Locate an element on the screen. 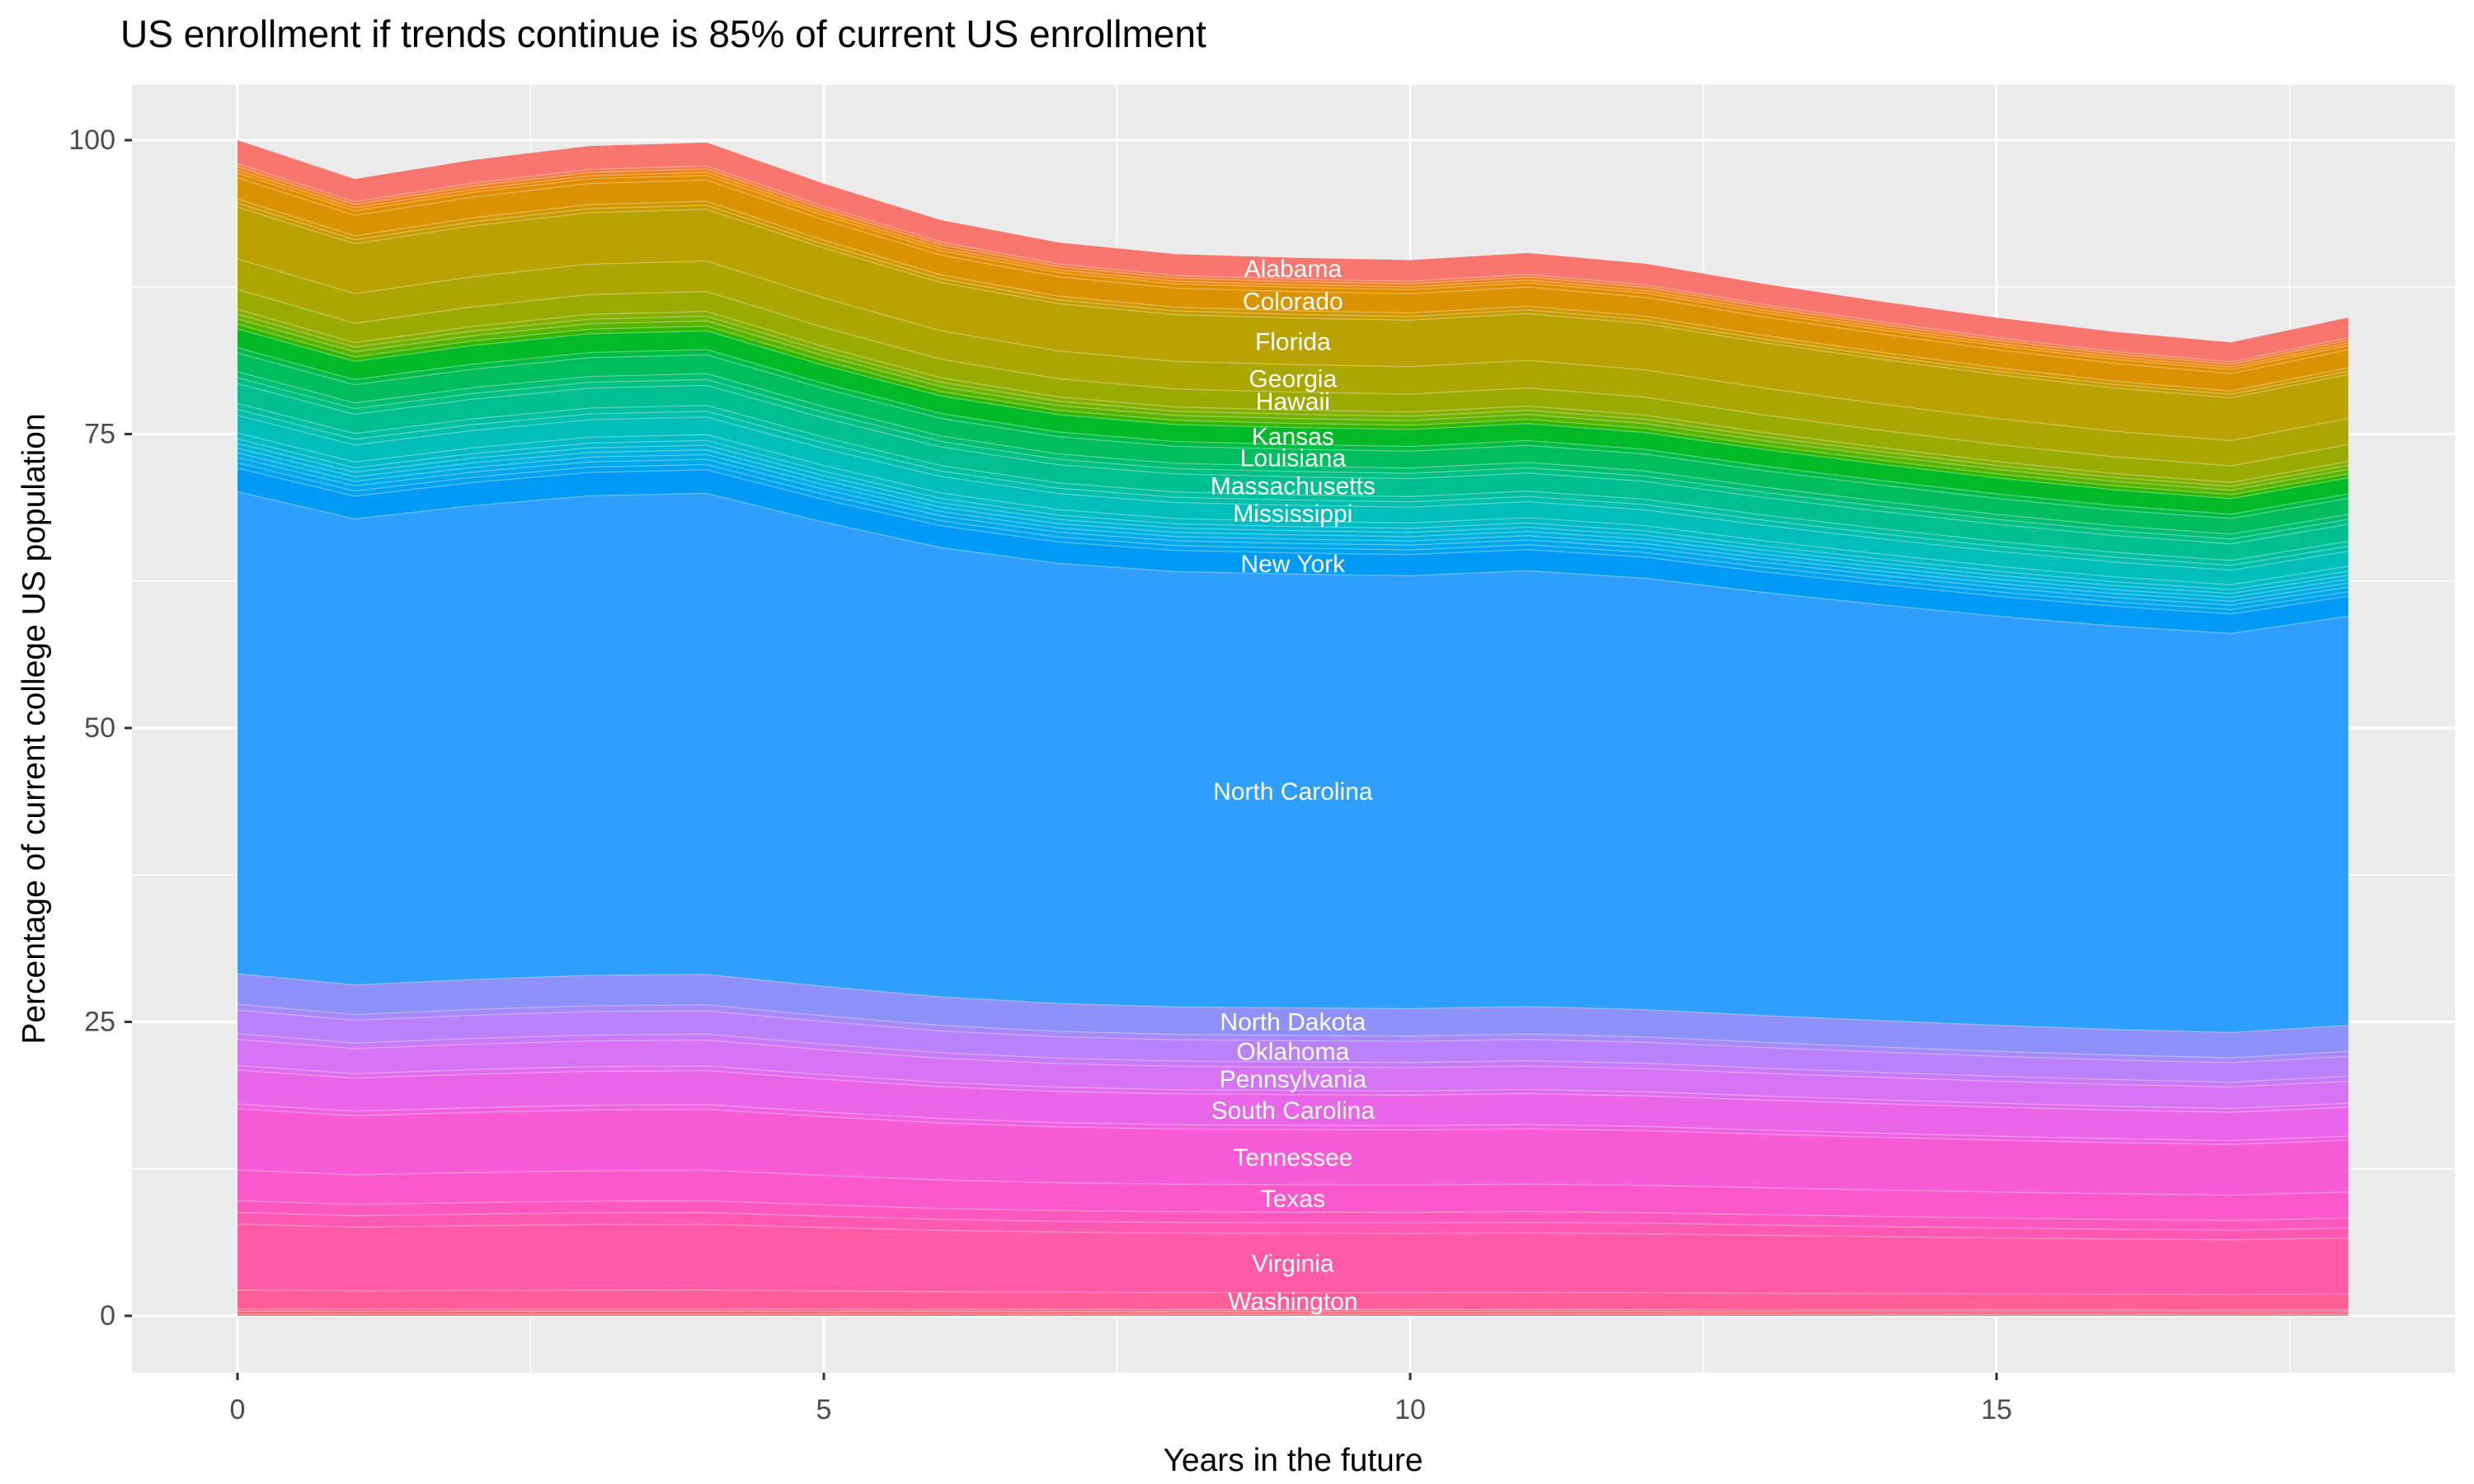 The image size is (2474, 1484). state-label-virginia: Virginia is located at coordinates (1293, 1263).